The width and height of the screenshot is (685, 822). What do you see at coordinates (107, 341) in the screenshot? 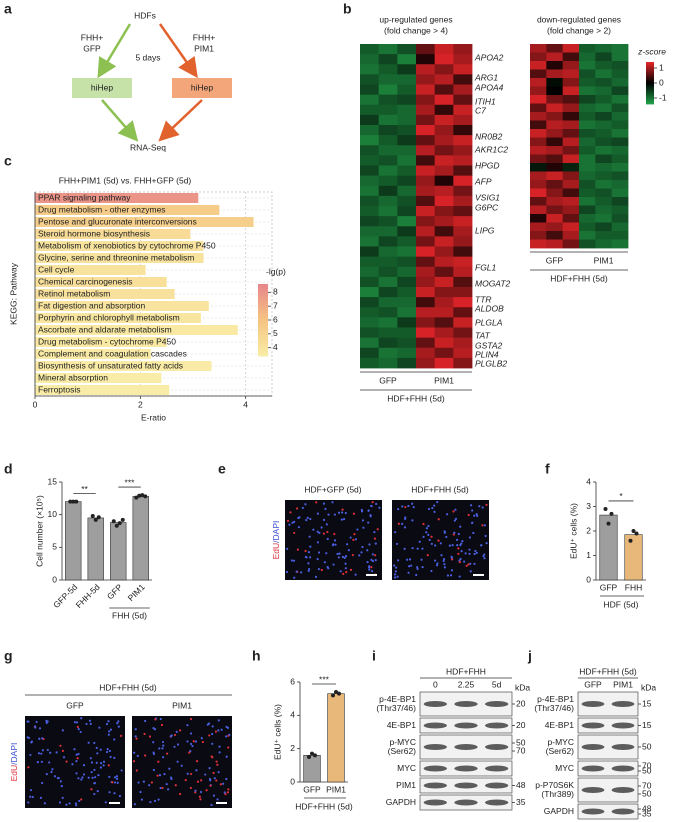
I see `category-label: Drug metabolism - cytochrome P450` at bounding box center [107, 341].